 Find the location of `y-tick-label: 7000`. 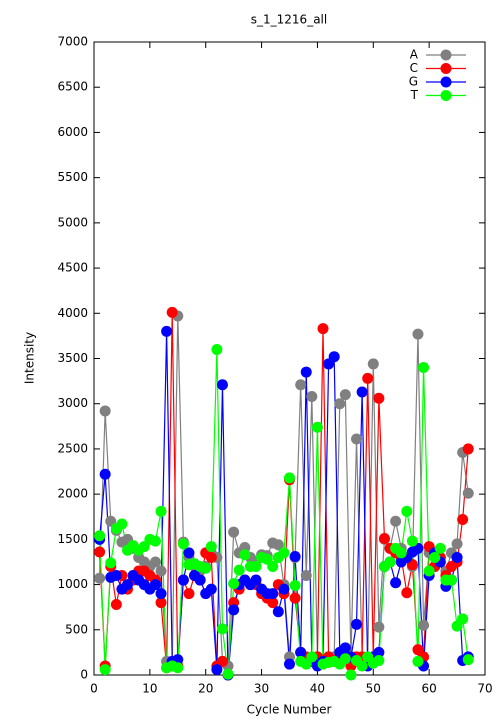

y-tick-label: 7000 is located at coordinates (72, 42).